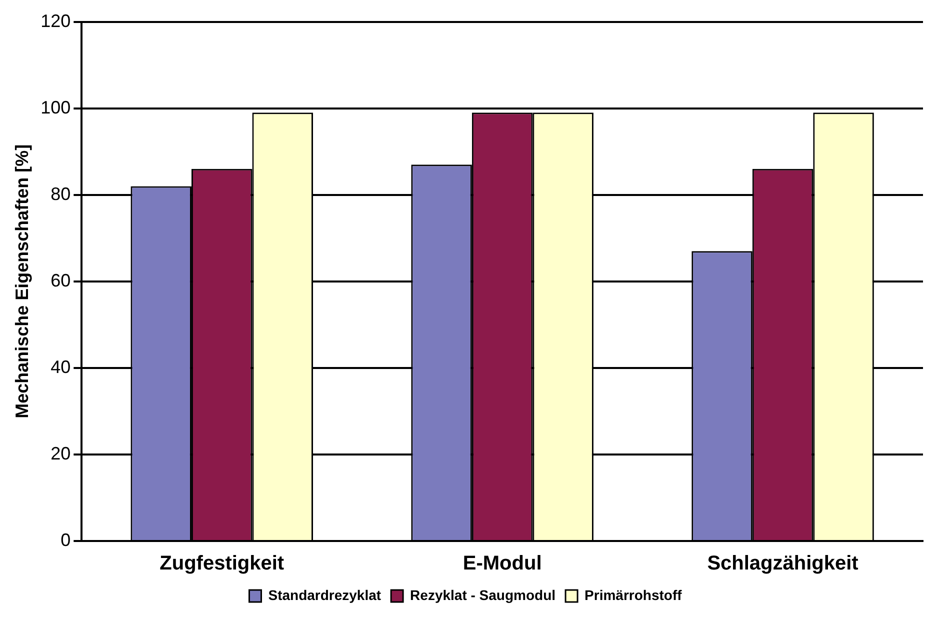  What do you see at coordinates (783, 563) in the screenshot?
I see `x-tick-label: Schlagzähigkeit` at bounding box center [783, 563].